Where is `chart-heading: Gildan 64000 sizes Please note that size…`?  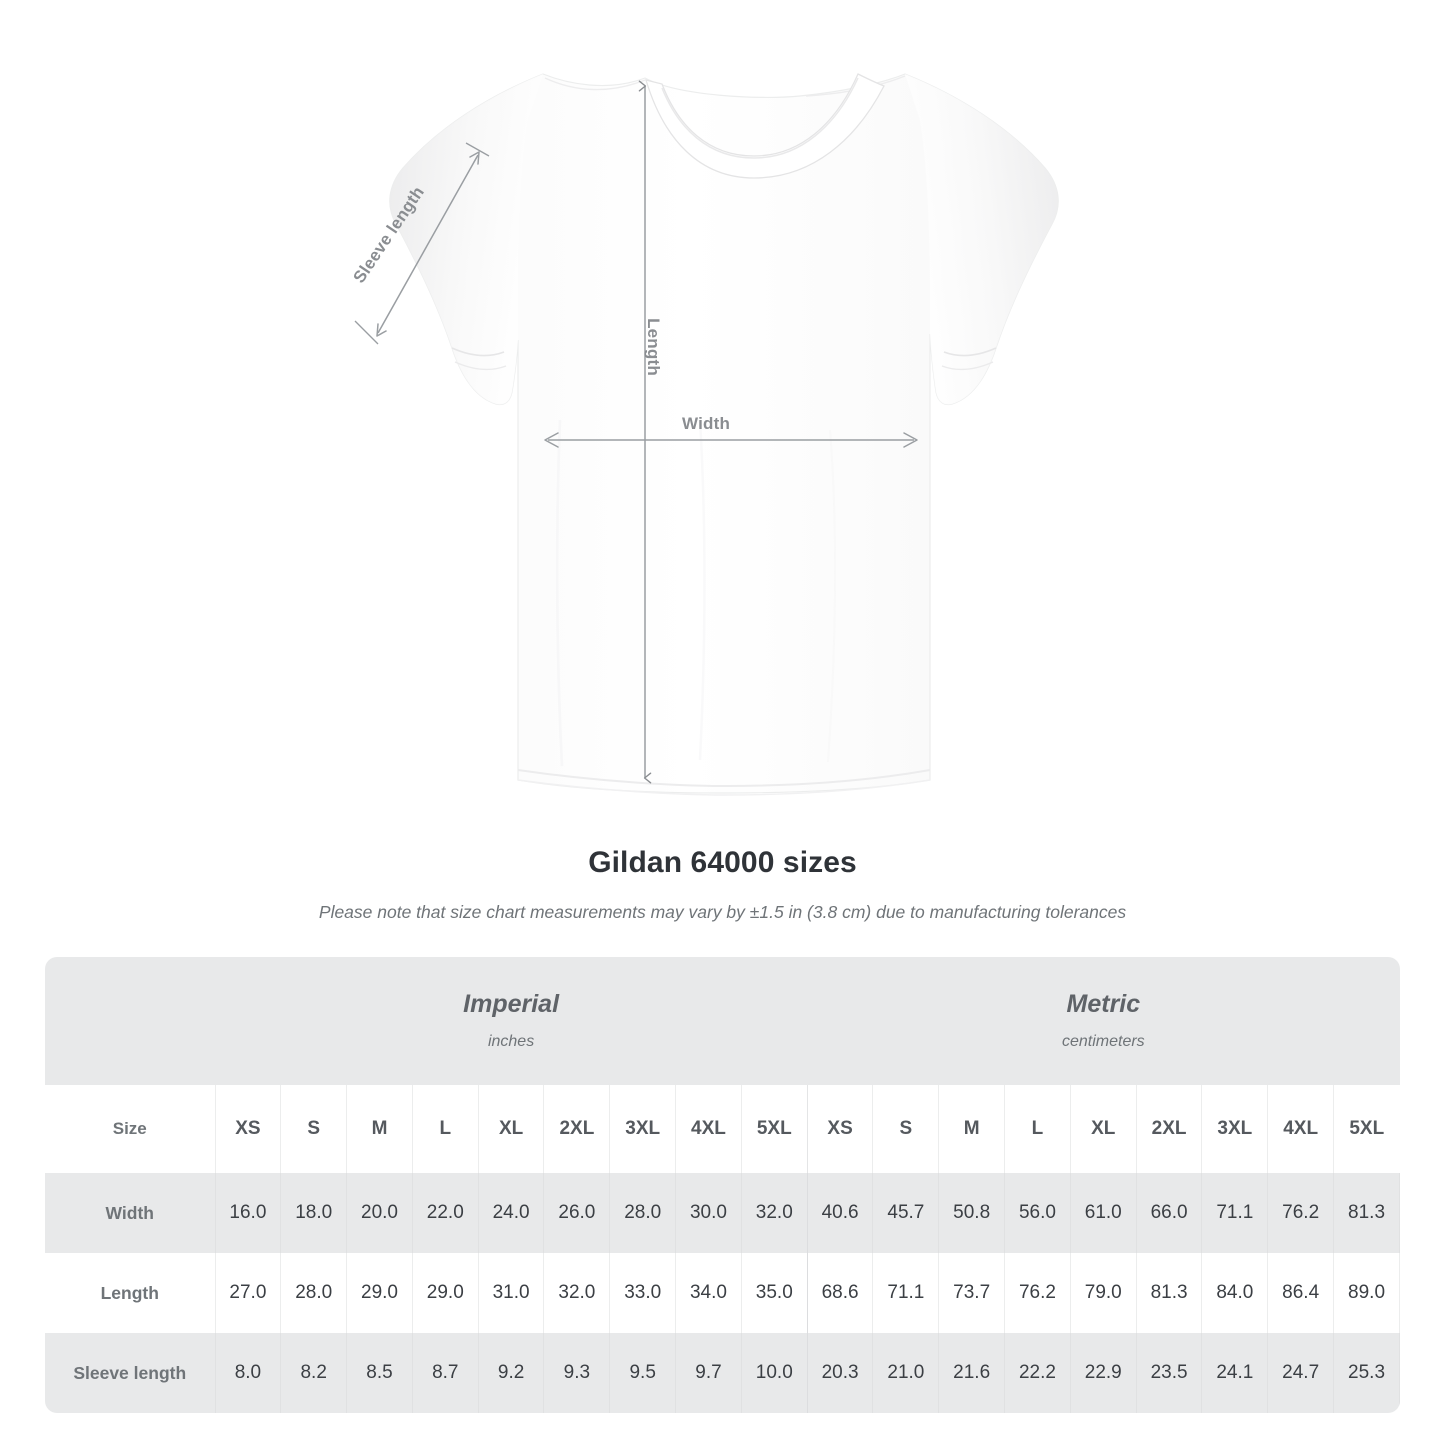
chart-heading: Gildan 64000 sizes Please note that size… is located at coordinates (722, 884).